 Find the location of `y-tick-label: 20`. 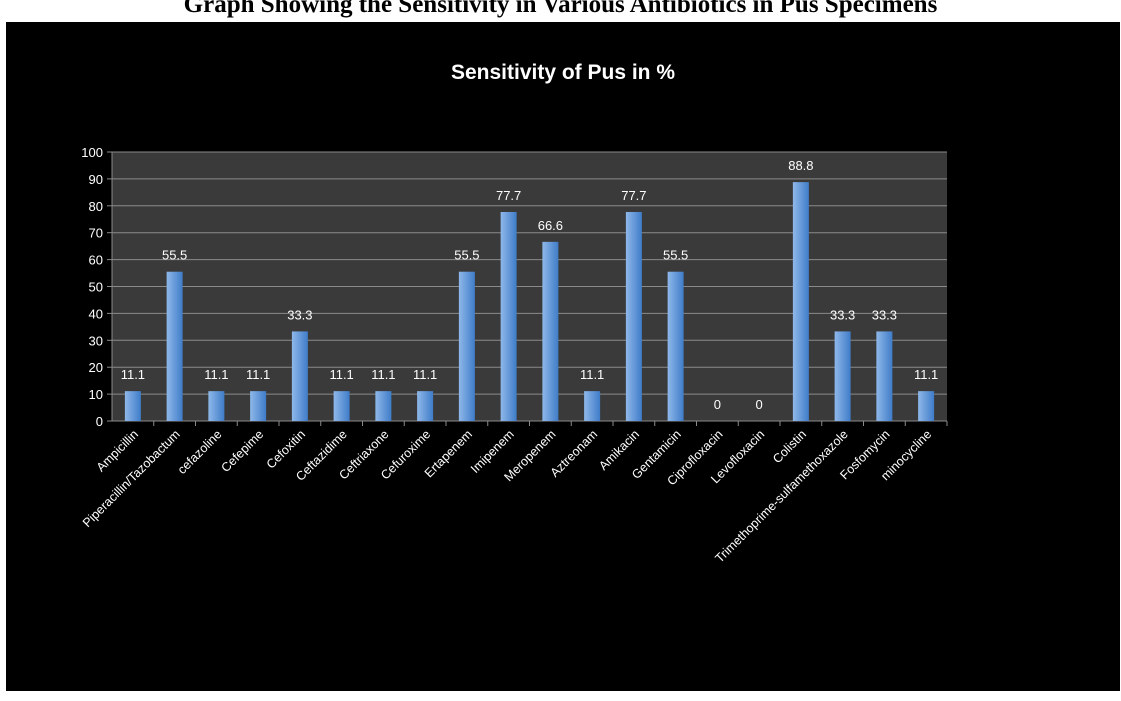

y-tick-label: 20 is located at coordinates (96, 367).